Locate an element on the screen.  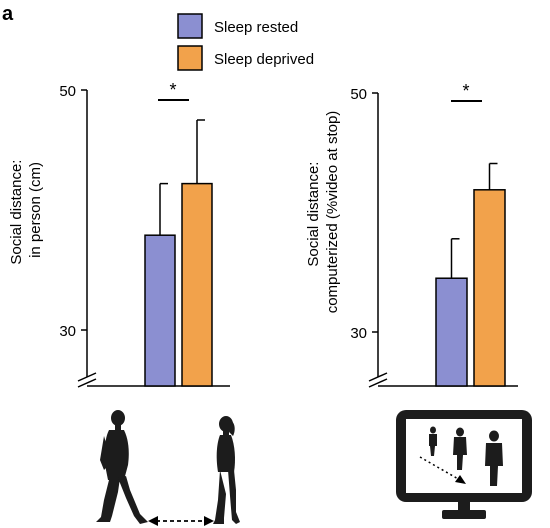
people-walking-toward-each-other-icon is located at coordinates (168, 468).